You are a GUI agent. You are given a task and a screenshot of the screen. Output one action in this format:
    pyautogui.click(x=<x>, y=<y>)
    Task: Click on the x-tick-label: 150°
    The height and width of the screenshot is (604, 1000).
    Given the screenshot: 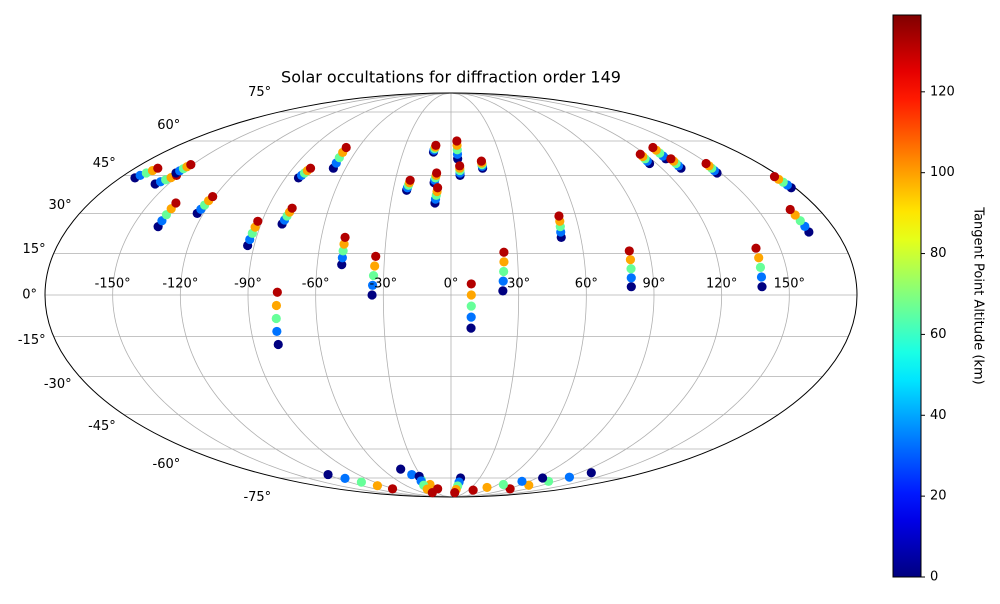 What is the action you would take?
    pyautogui.click(x=789, y=284)
    